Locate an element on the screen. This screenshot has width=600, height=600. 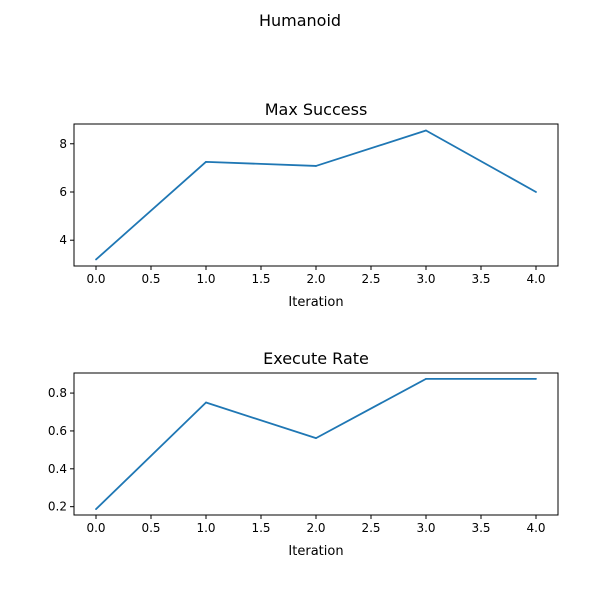
y-tick-label: 8 is located at coordinates (63, 144).